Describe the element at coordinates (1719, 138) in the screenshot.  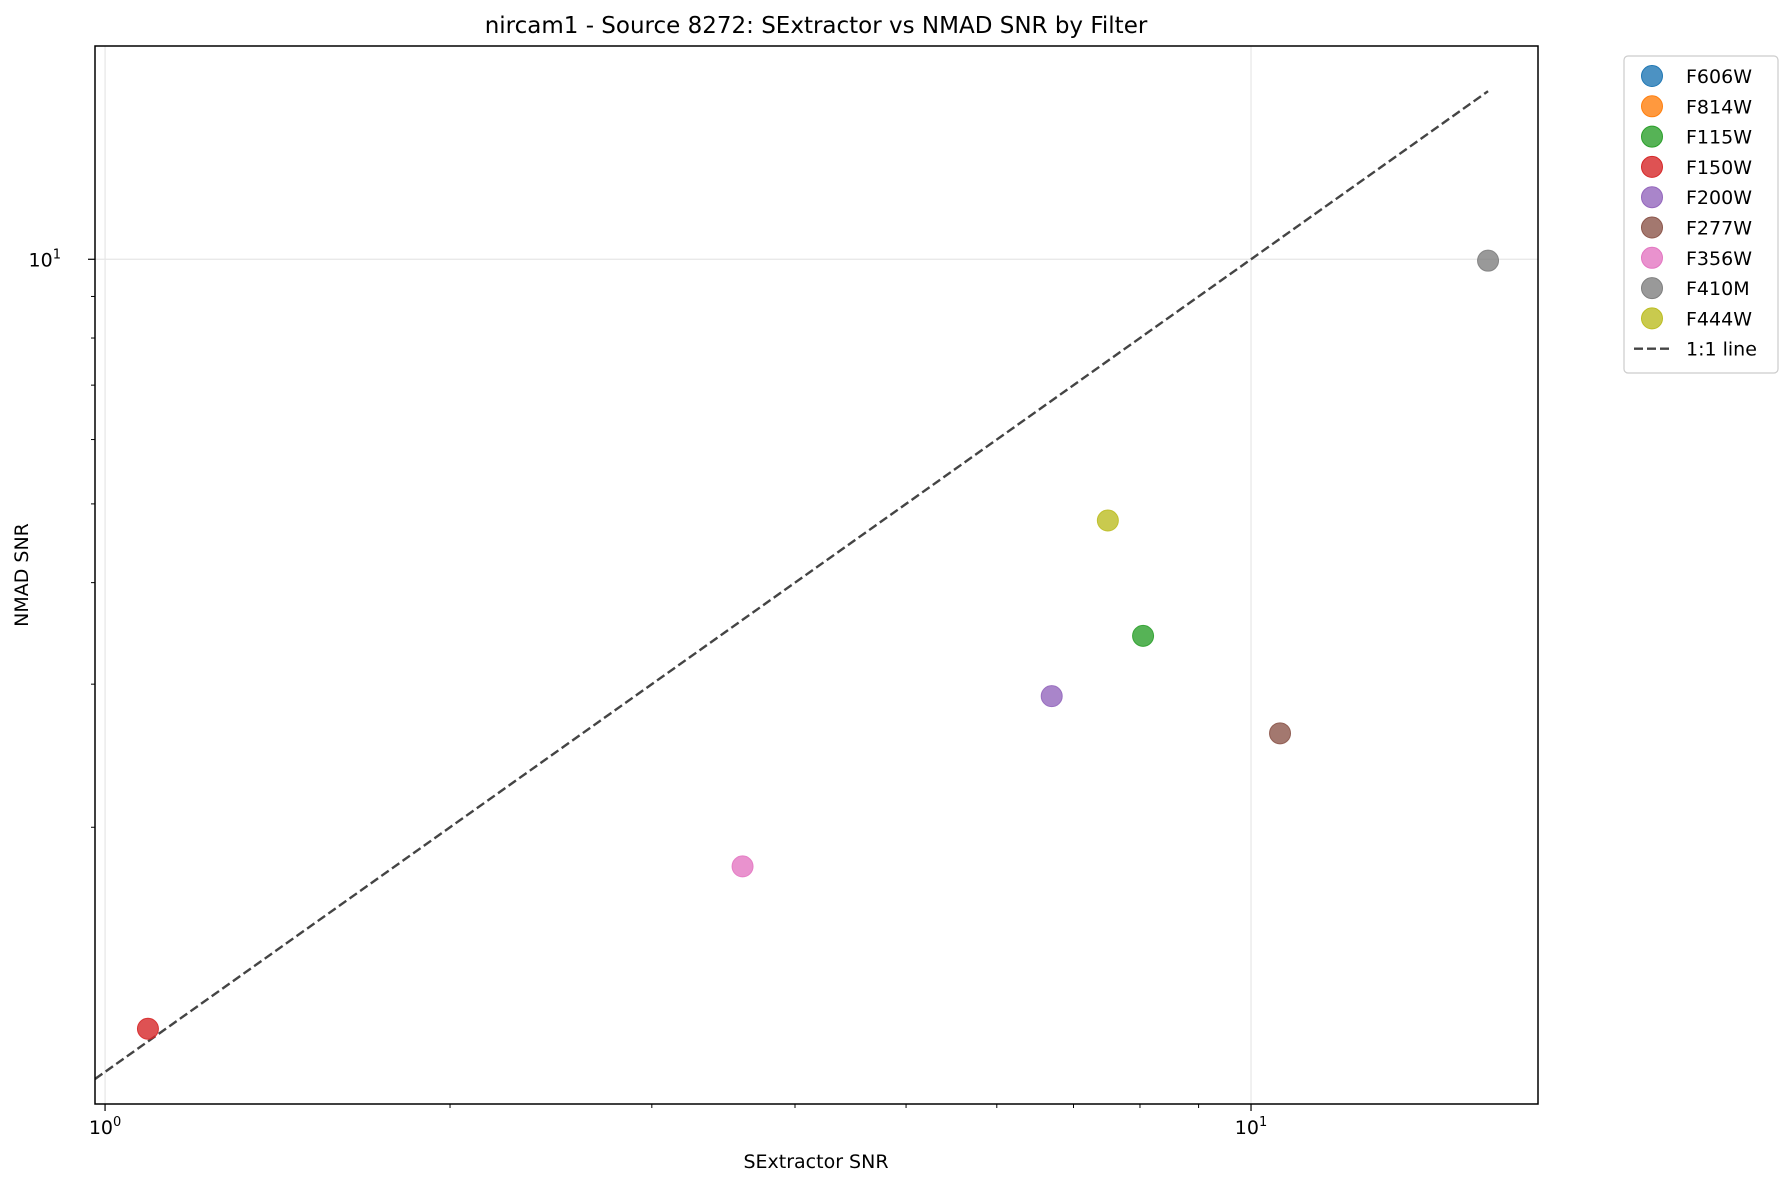
I see `legend-label: F115W` at that location.